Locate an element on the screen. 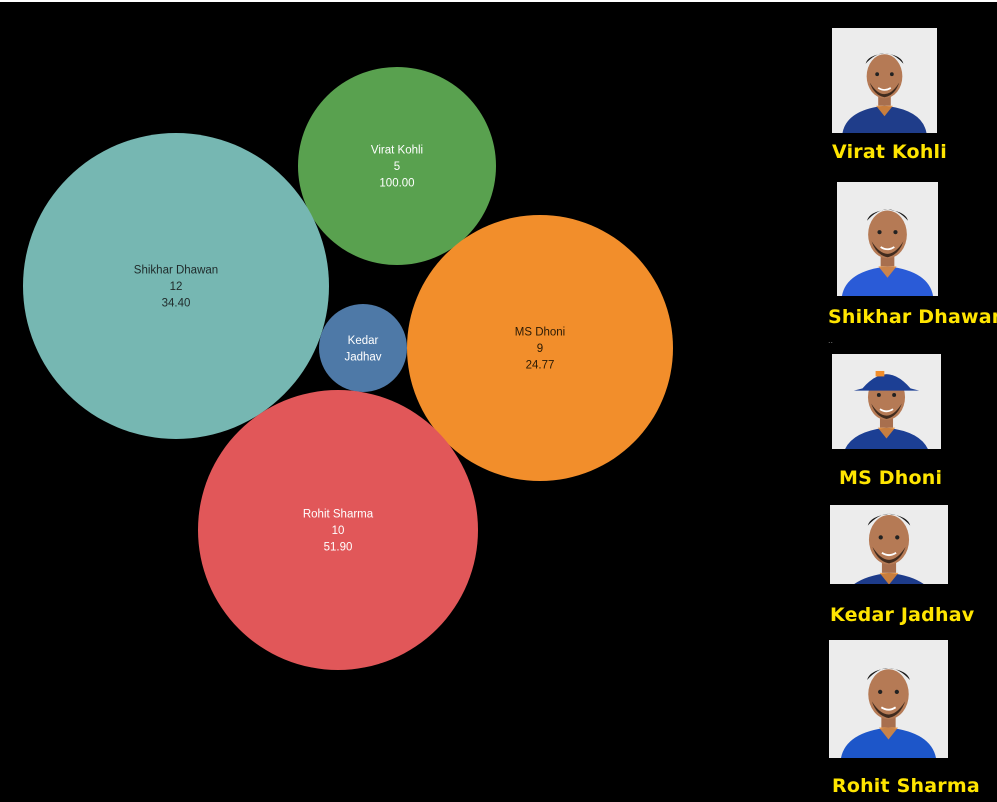 The width and height of the screenshot is (997, 802). bubble-kedar-jadhav: Kedar Jadhav is located at coordinates (363, 348).